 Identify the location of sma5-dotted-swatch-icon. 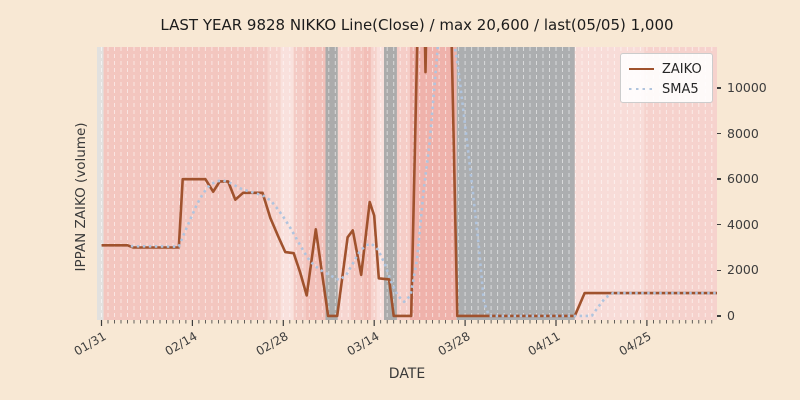
(641, 89).